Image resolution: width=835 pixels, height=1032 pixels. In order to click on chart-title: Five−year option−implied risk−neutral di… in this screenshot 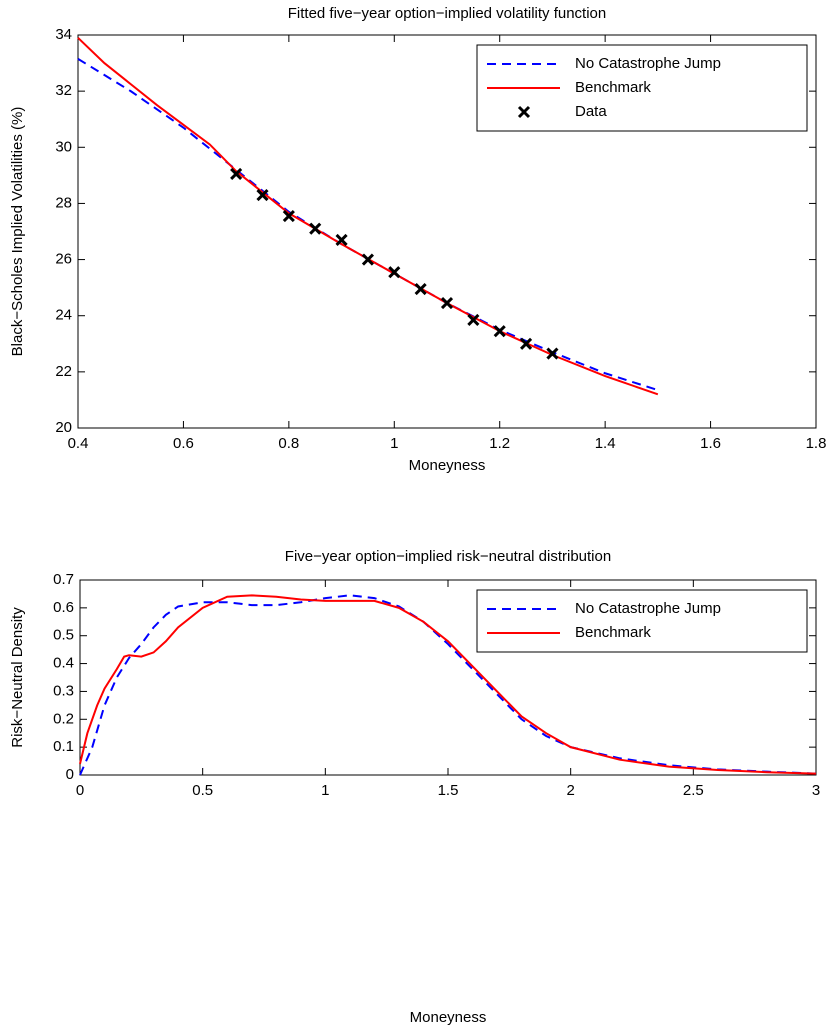, I will do `click(448, 556)`.